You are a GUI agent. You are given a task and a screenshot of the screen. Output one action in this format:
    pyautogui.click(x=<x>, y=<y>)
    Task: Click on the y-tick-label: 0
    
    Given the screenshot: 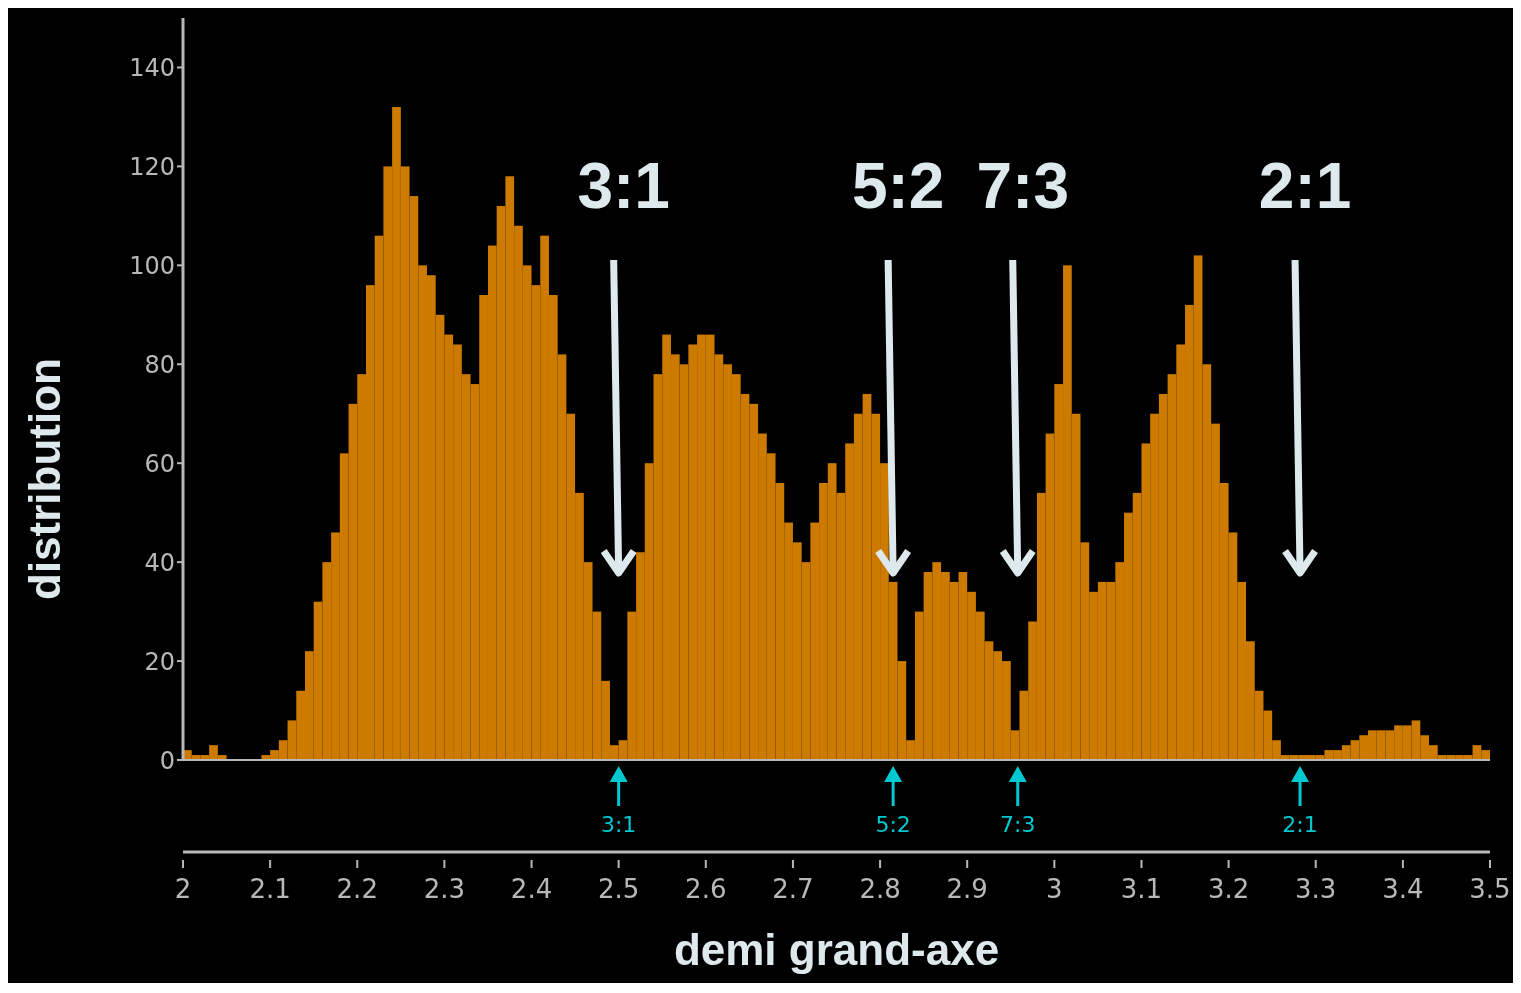 What is the action you would take?
    pyautogui.click(x=167, y=760)
    